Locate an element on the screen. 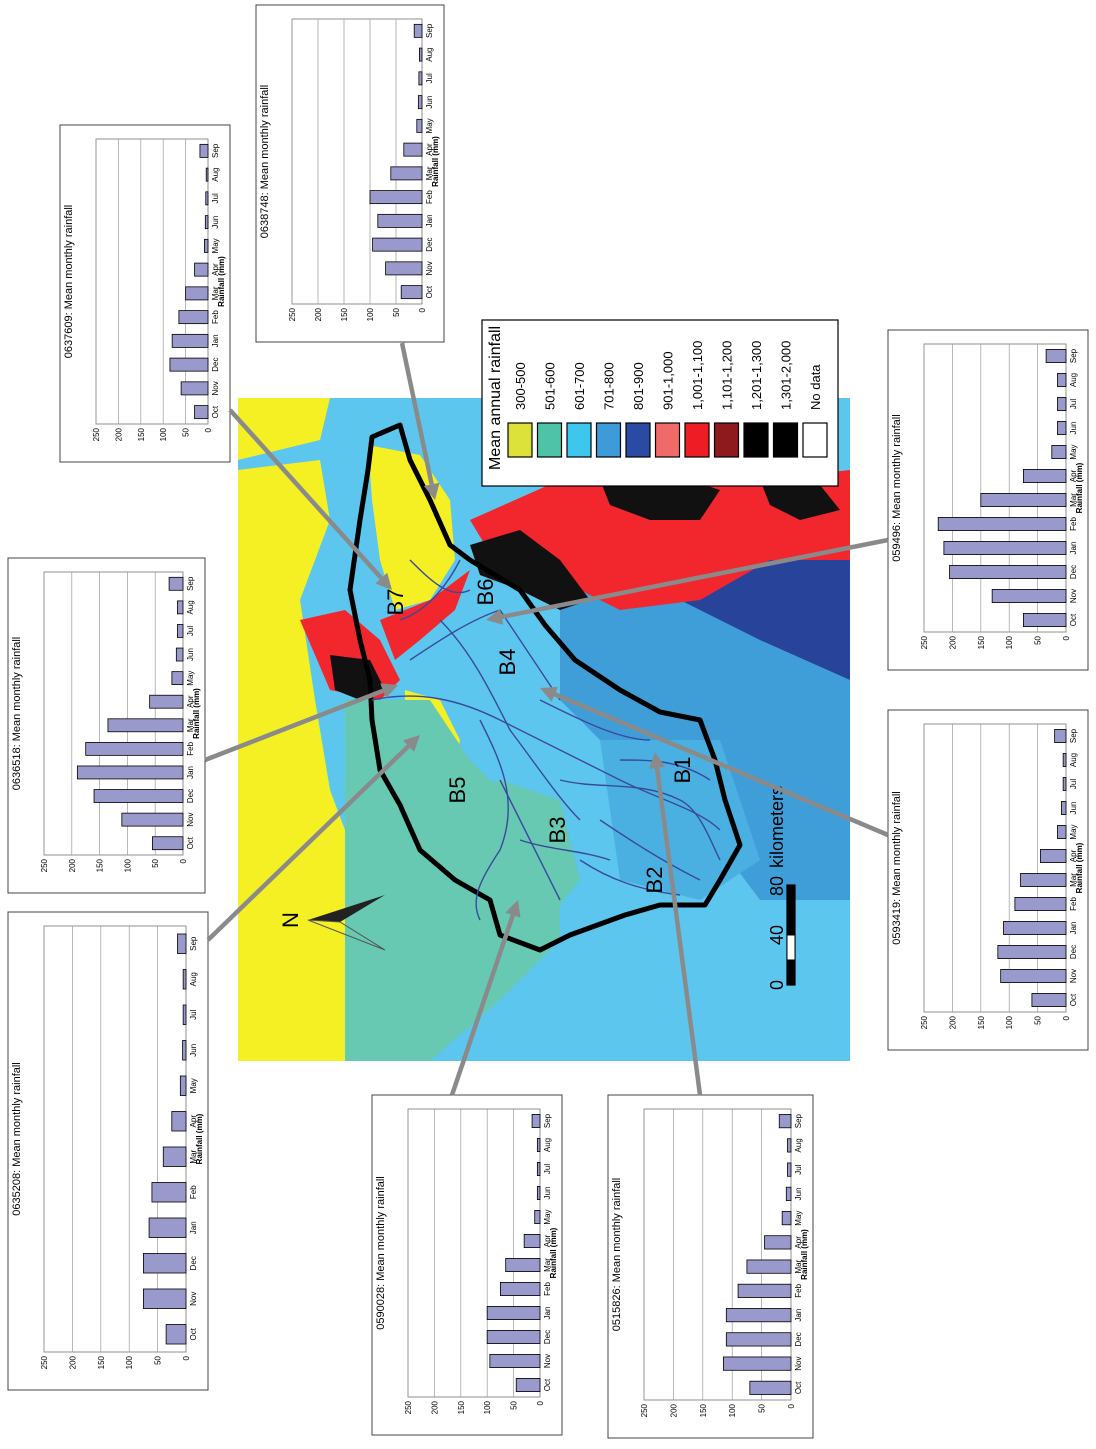  rivers-and-subbasins is located at coordinates (546, 740).